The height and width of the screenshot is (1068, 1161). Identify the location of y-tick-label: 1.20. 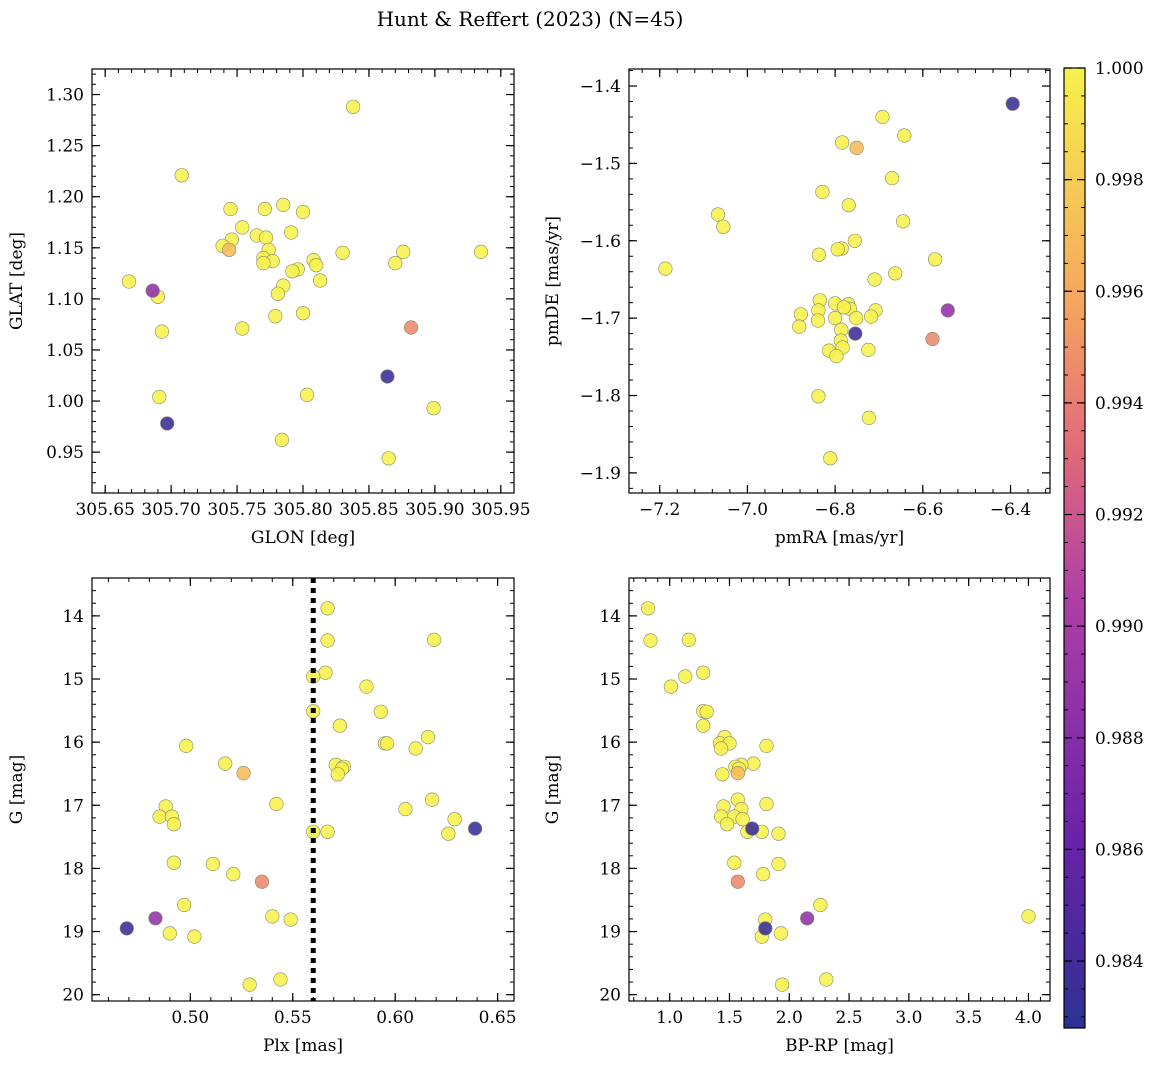
(65, 198).